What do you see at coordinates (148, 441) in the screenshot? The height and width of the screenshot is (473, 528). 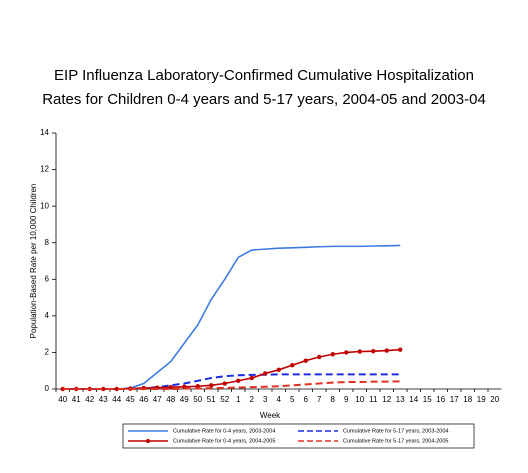 I see `legend-marker` at bounding box center [148, 441].